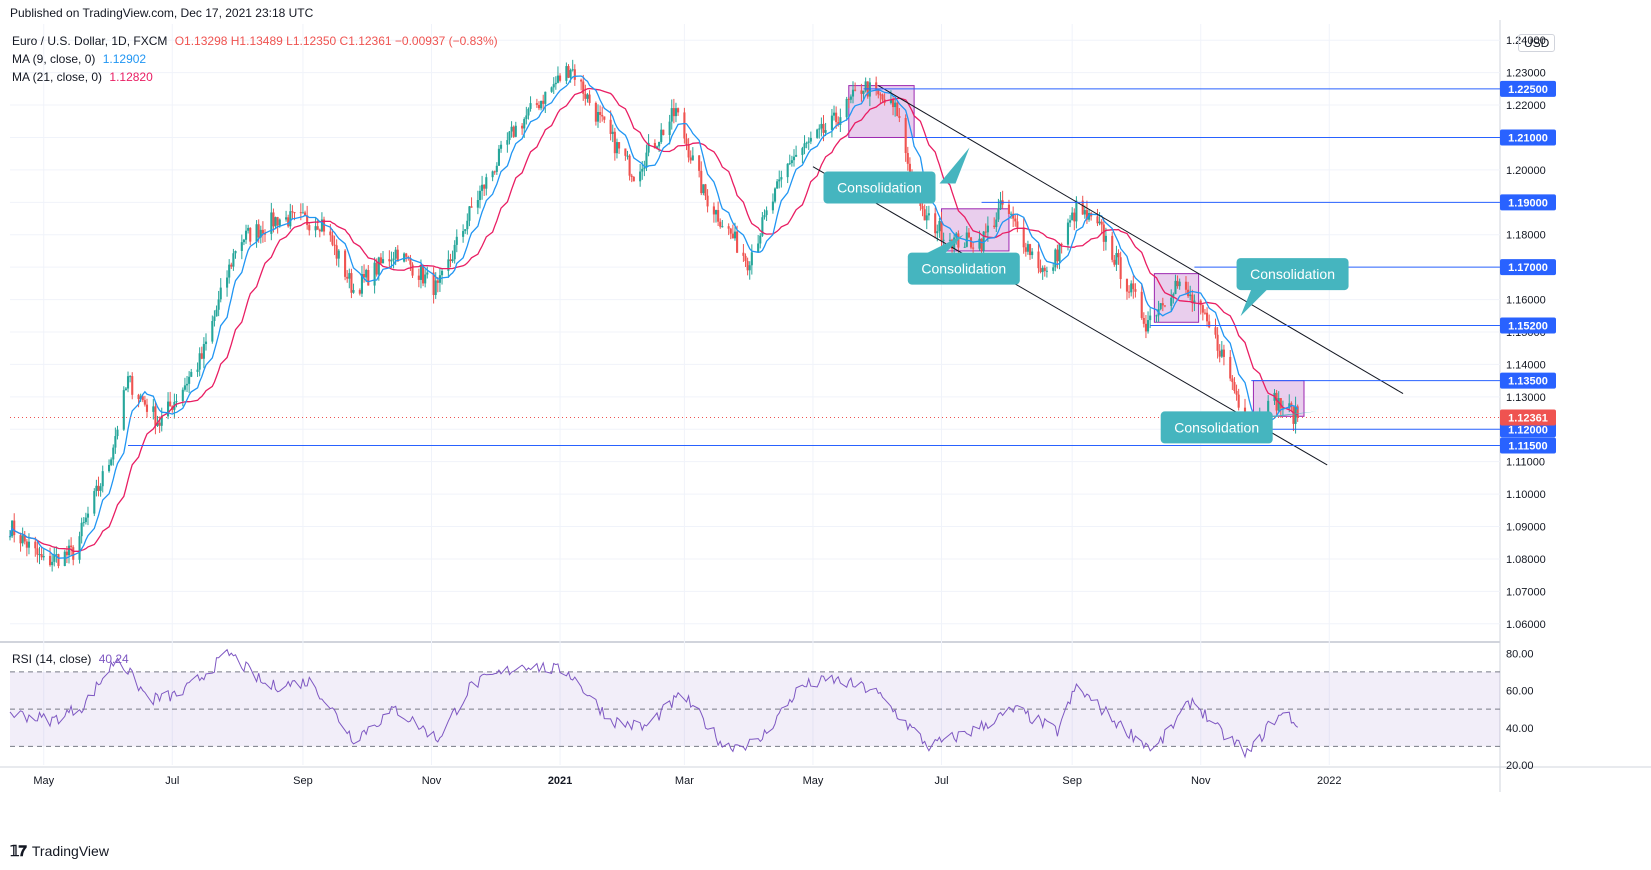 This screenshot has height=870, width=1651. Describe the element at coordinates (1527, 446) in the screenshot. I see `level-price-label: 1.11500` at that location.